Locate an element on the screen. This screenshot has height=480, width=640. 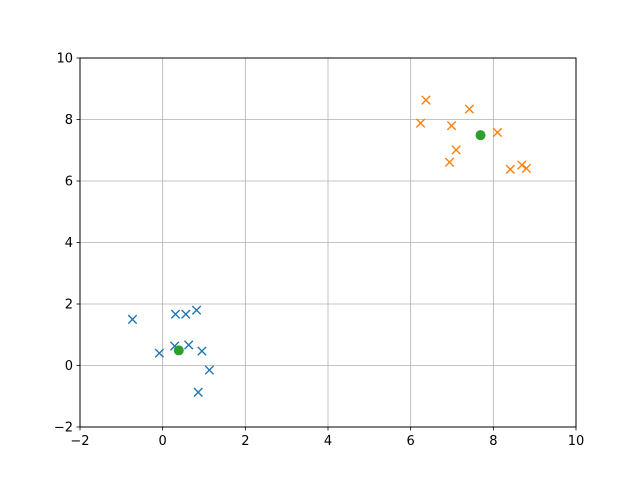
y-tick-label: 2 is located at coordinates (69, 305).